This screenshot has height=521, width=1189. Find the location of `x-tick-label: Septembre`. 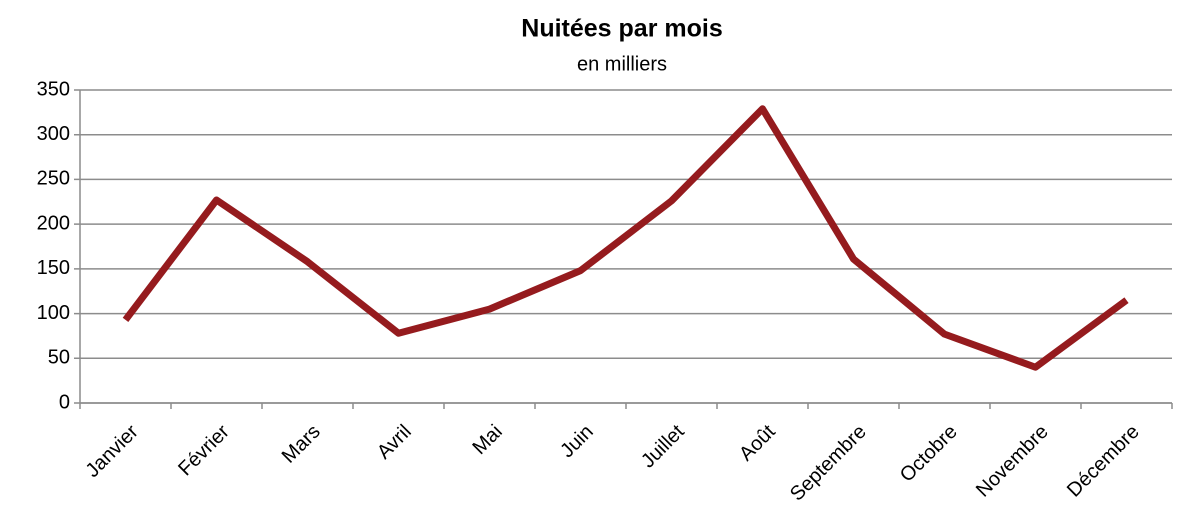

x-tick-label: Septembre is located at coordinates (828, 463).